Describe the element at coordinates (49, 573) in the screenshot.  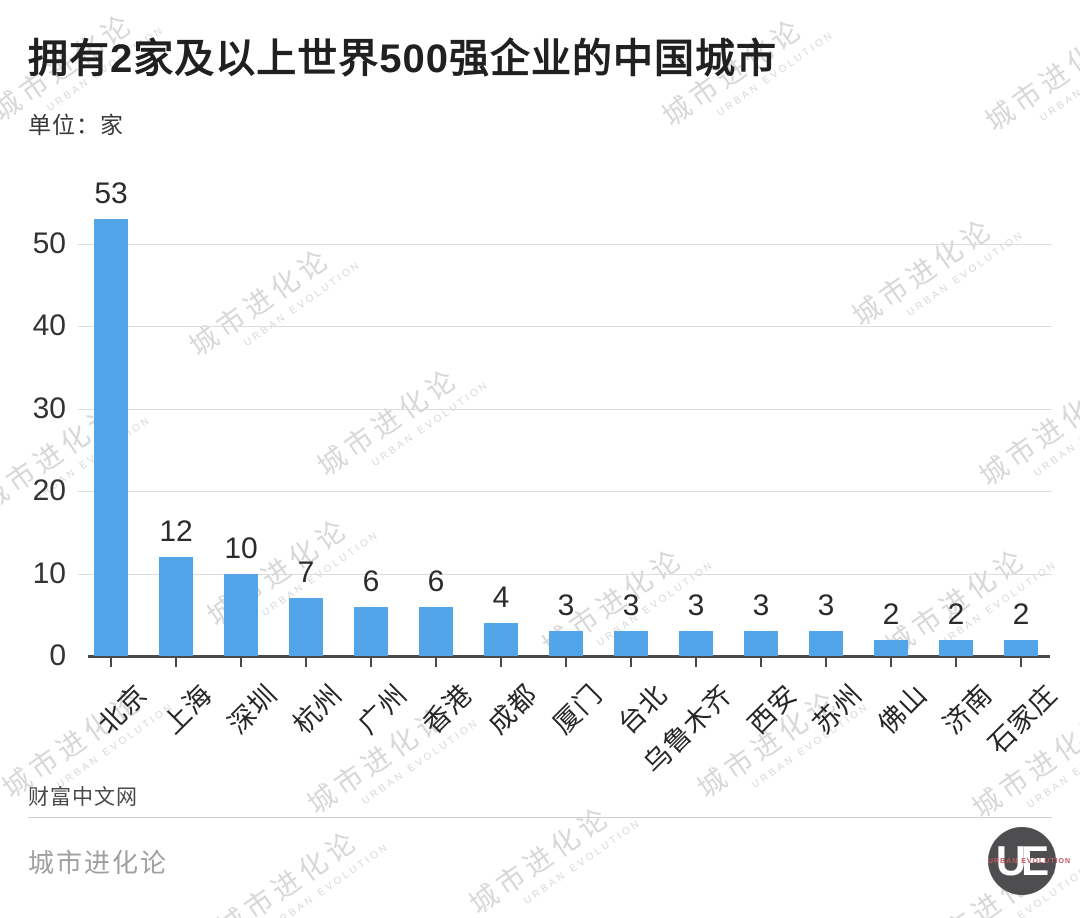
I see `y-tick-label: 10` at that location.